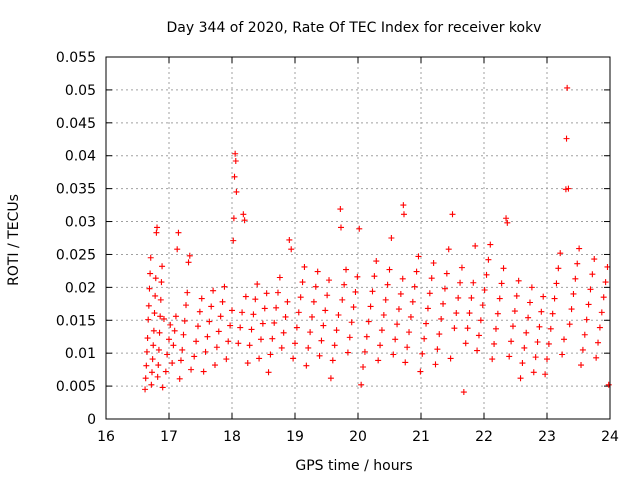  I want to click on y-tick-label: 0.03, so click(80, 223).